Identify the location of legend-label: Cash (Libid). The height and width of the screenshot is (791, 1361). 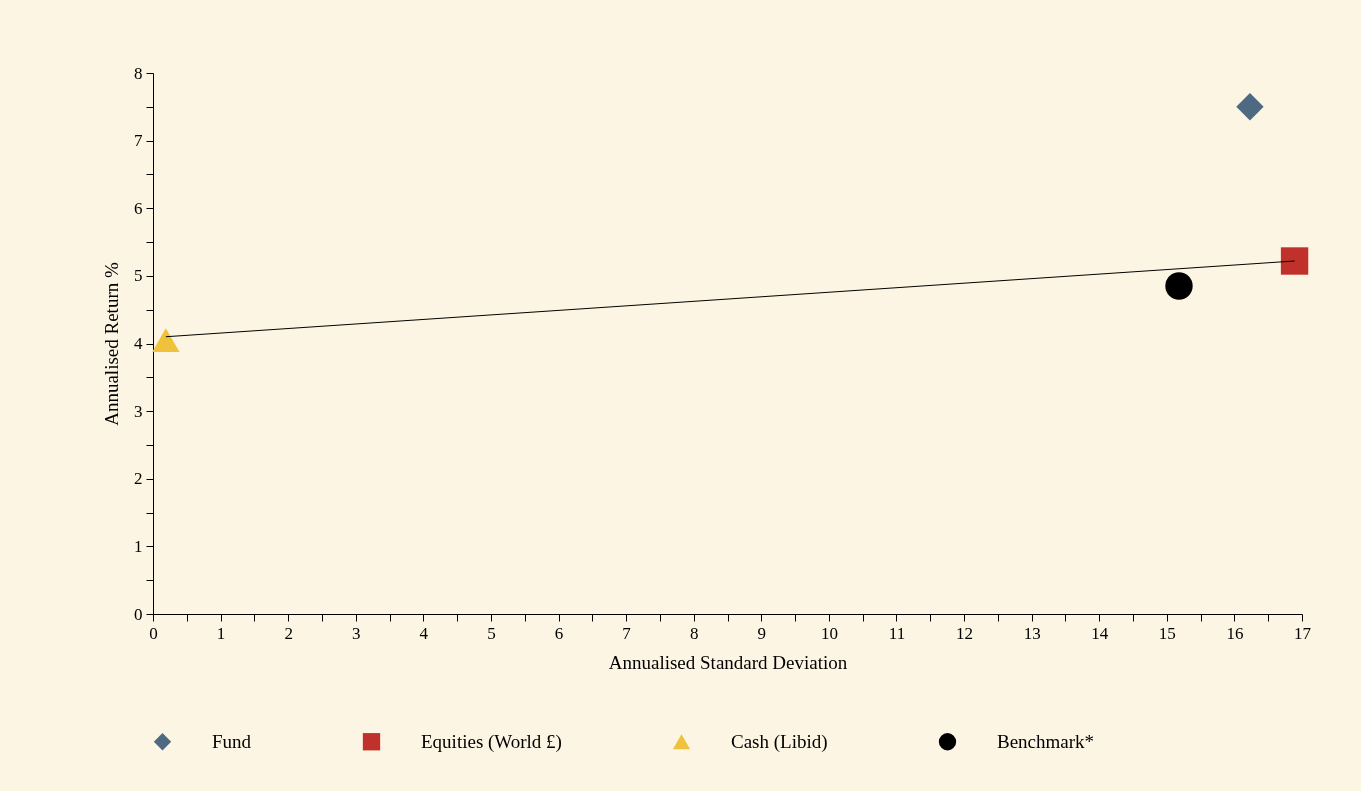
(779, 741).